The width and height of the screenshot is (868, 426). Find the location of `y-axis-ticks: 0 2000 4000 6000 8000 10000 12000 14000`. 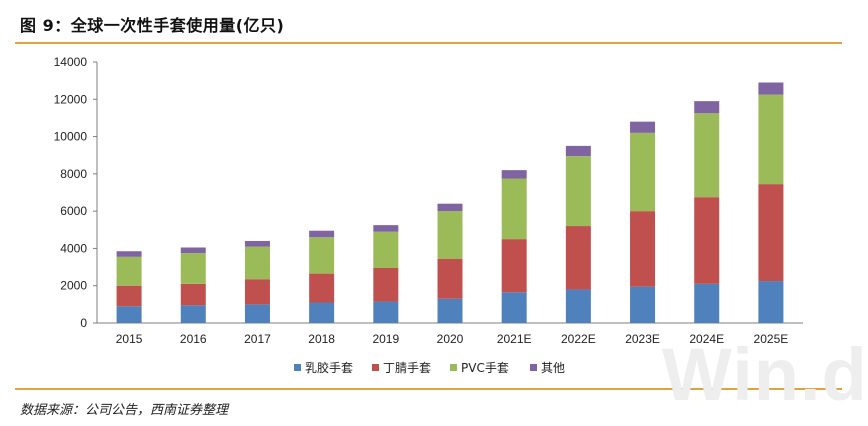

y-axis-ticks: 0 2000 4000 6000 8000 10000 12000 14000 is located at coordinates (75, 192).